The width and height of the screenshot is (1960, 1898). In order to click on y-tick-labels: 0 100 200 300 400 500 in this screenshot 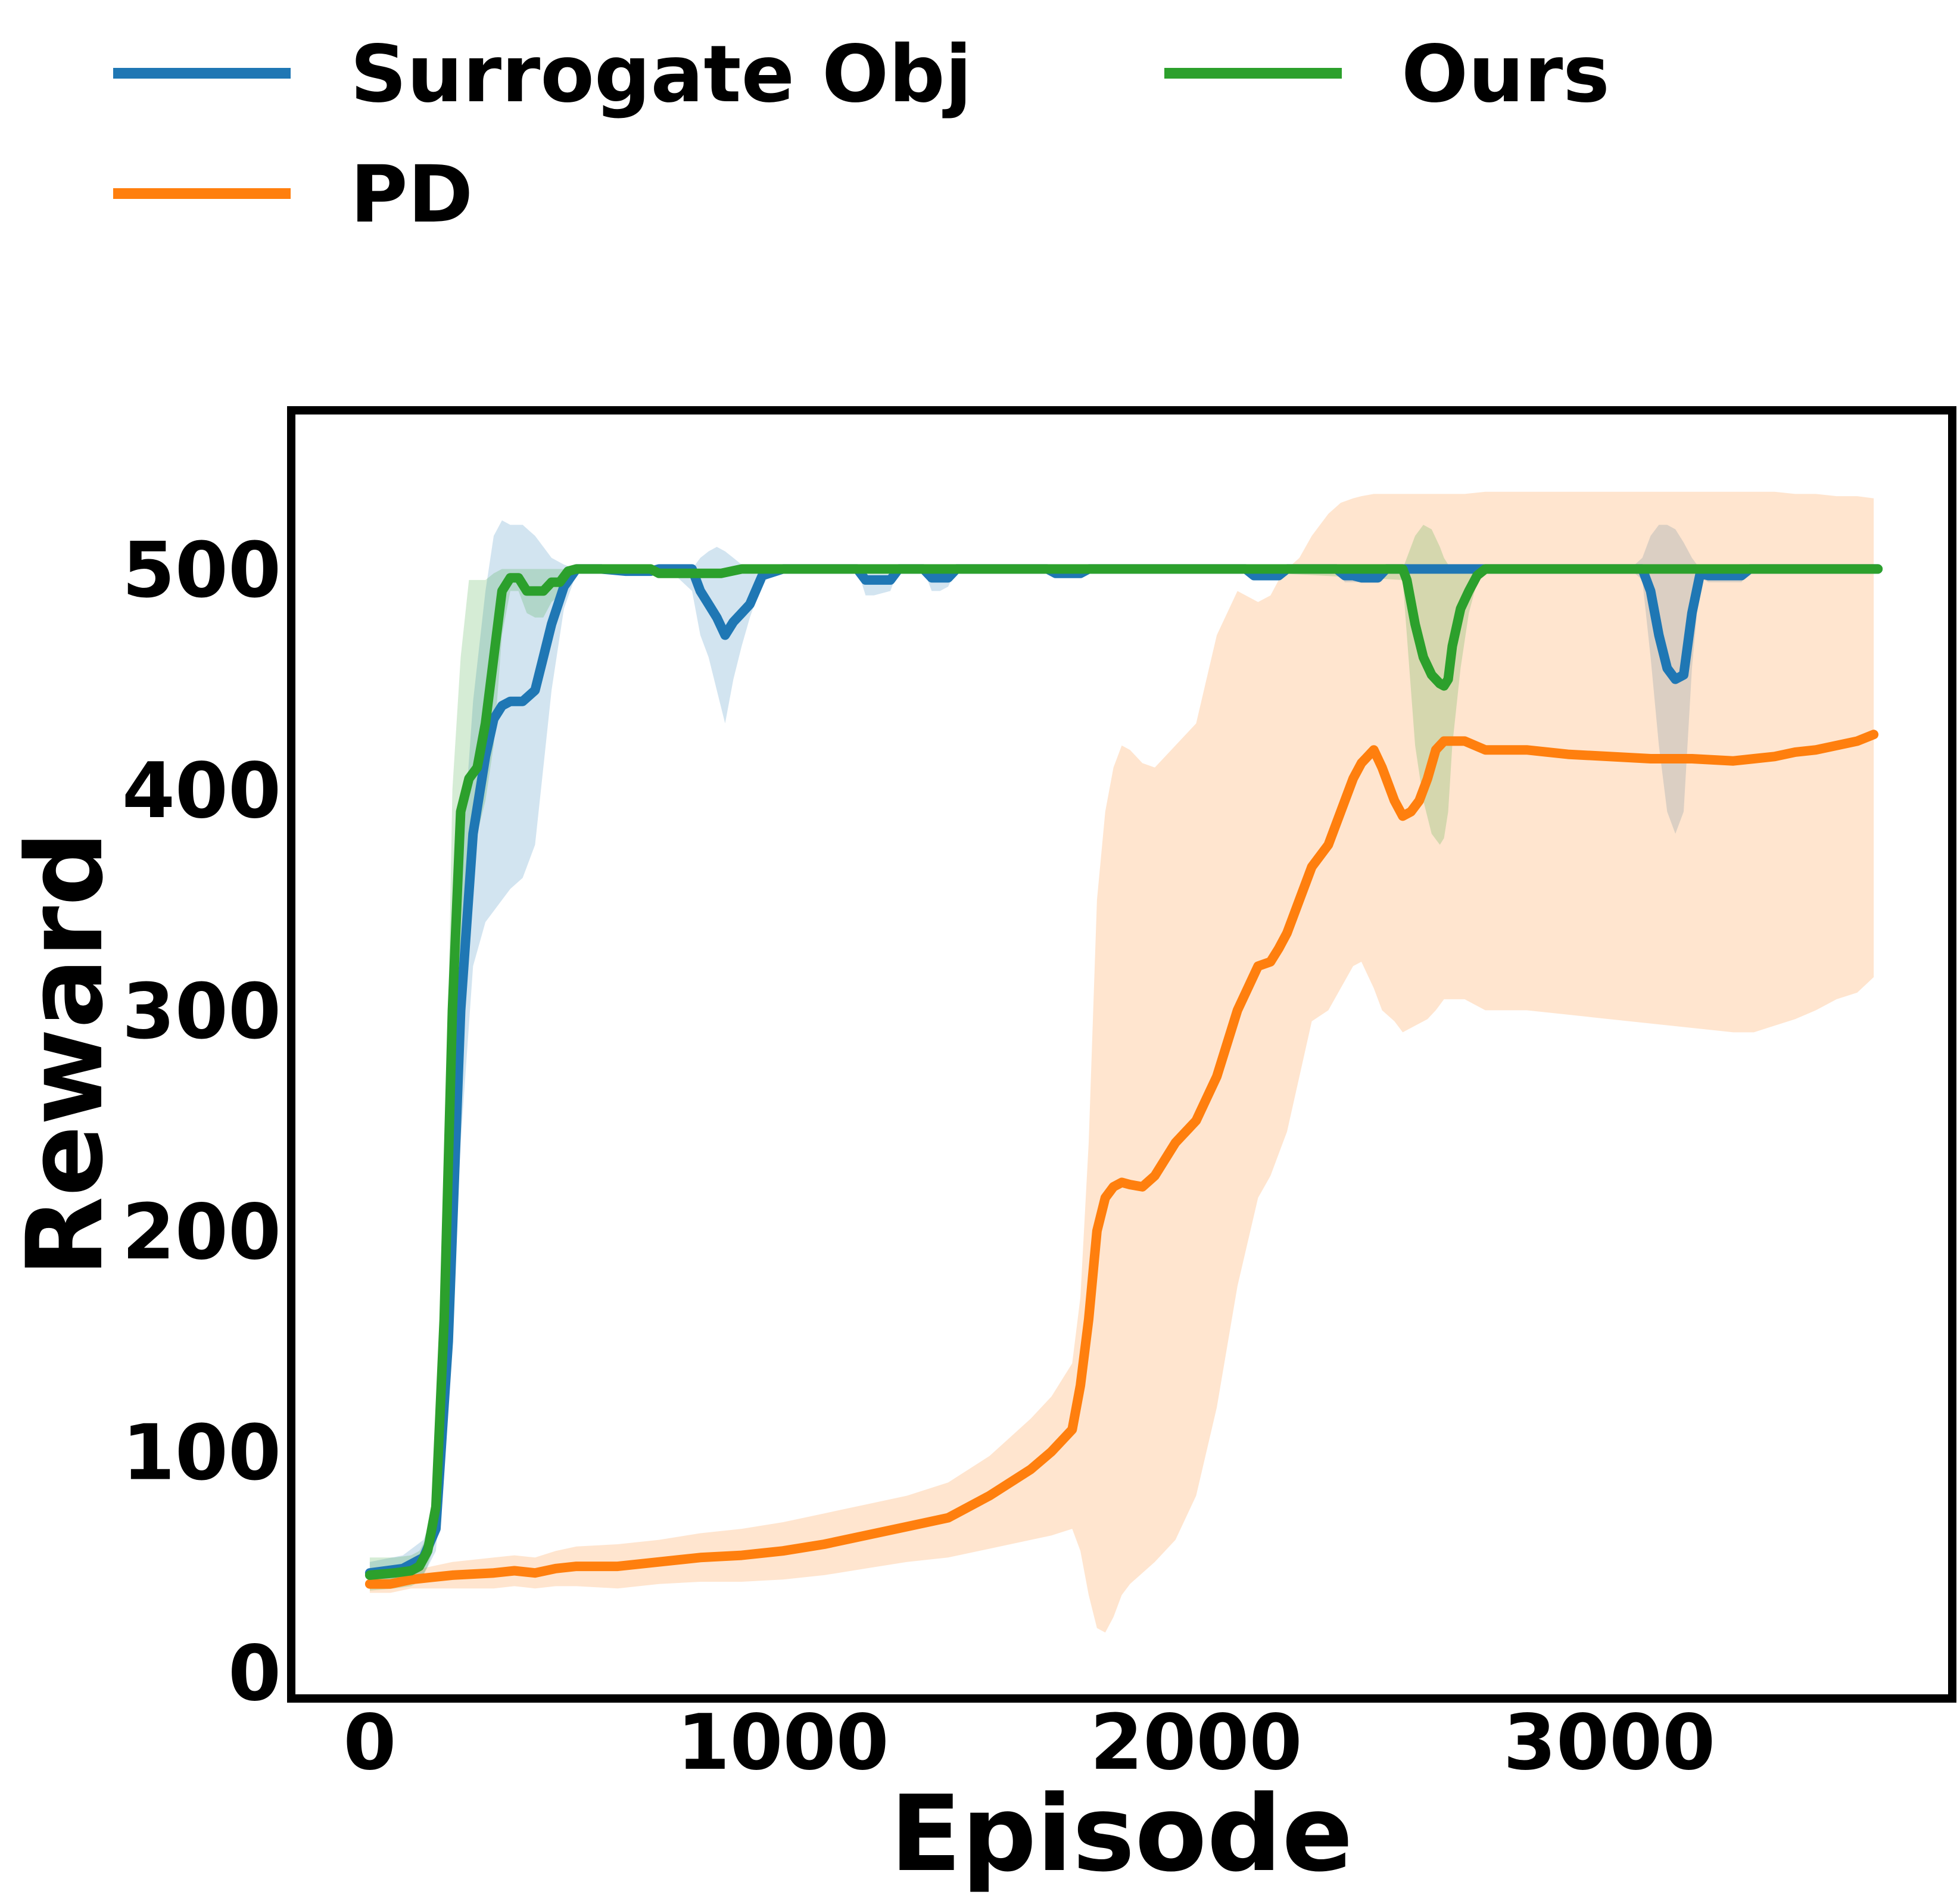, I will do `click(201, 1122)`.